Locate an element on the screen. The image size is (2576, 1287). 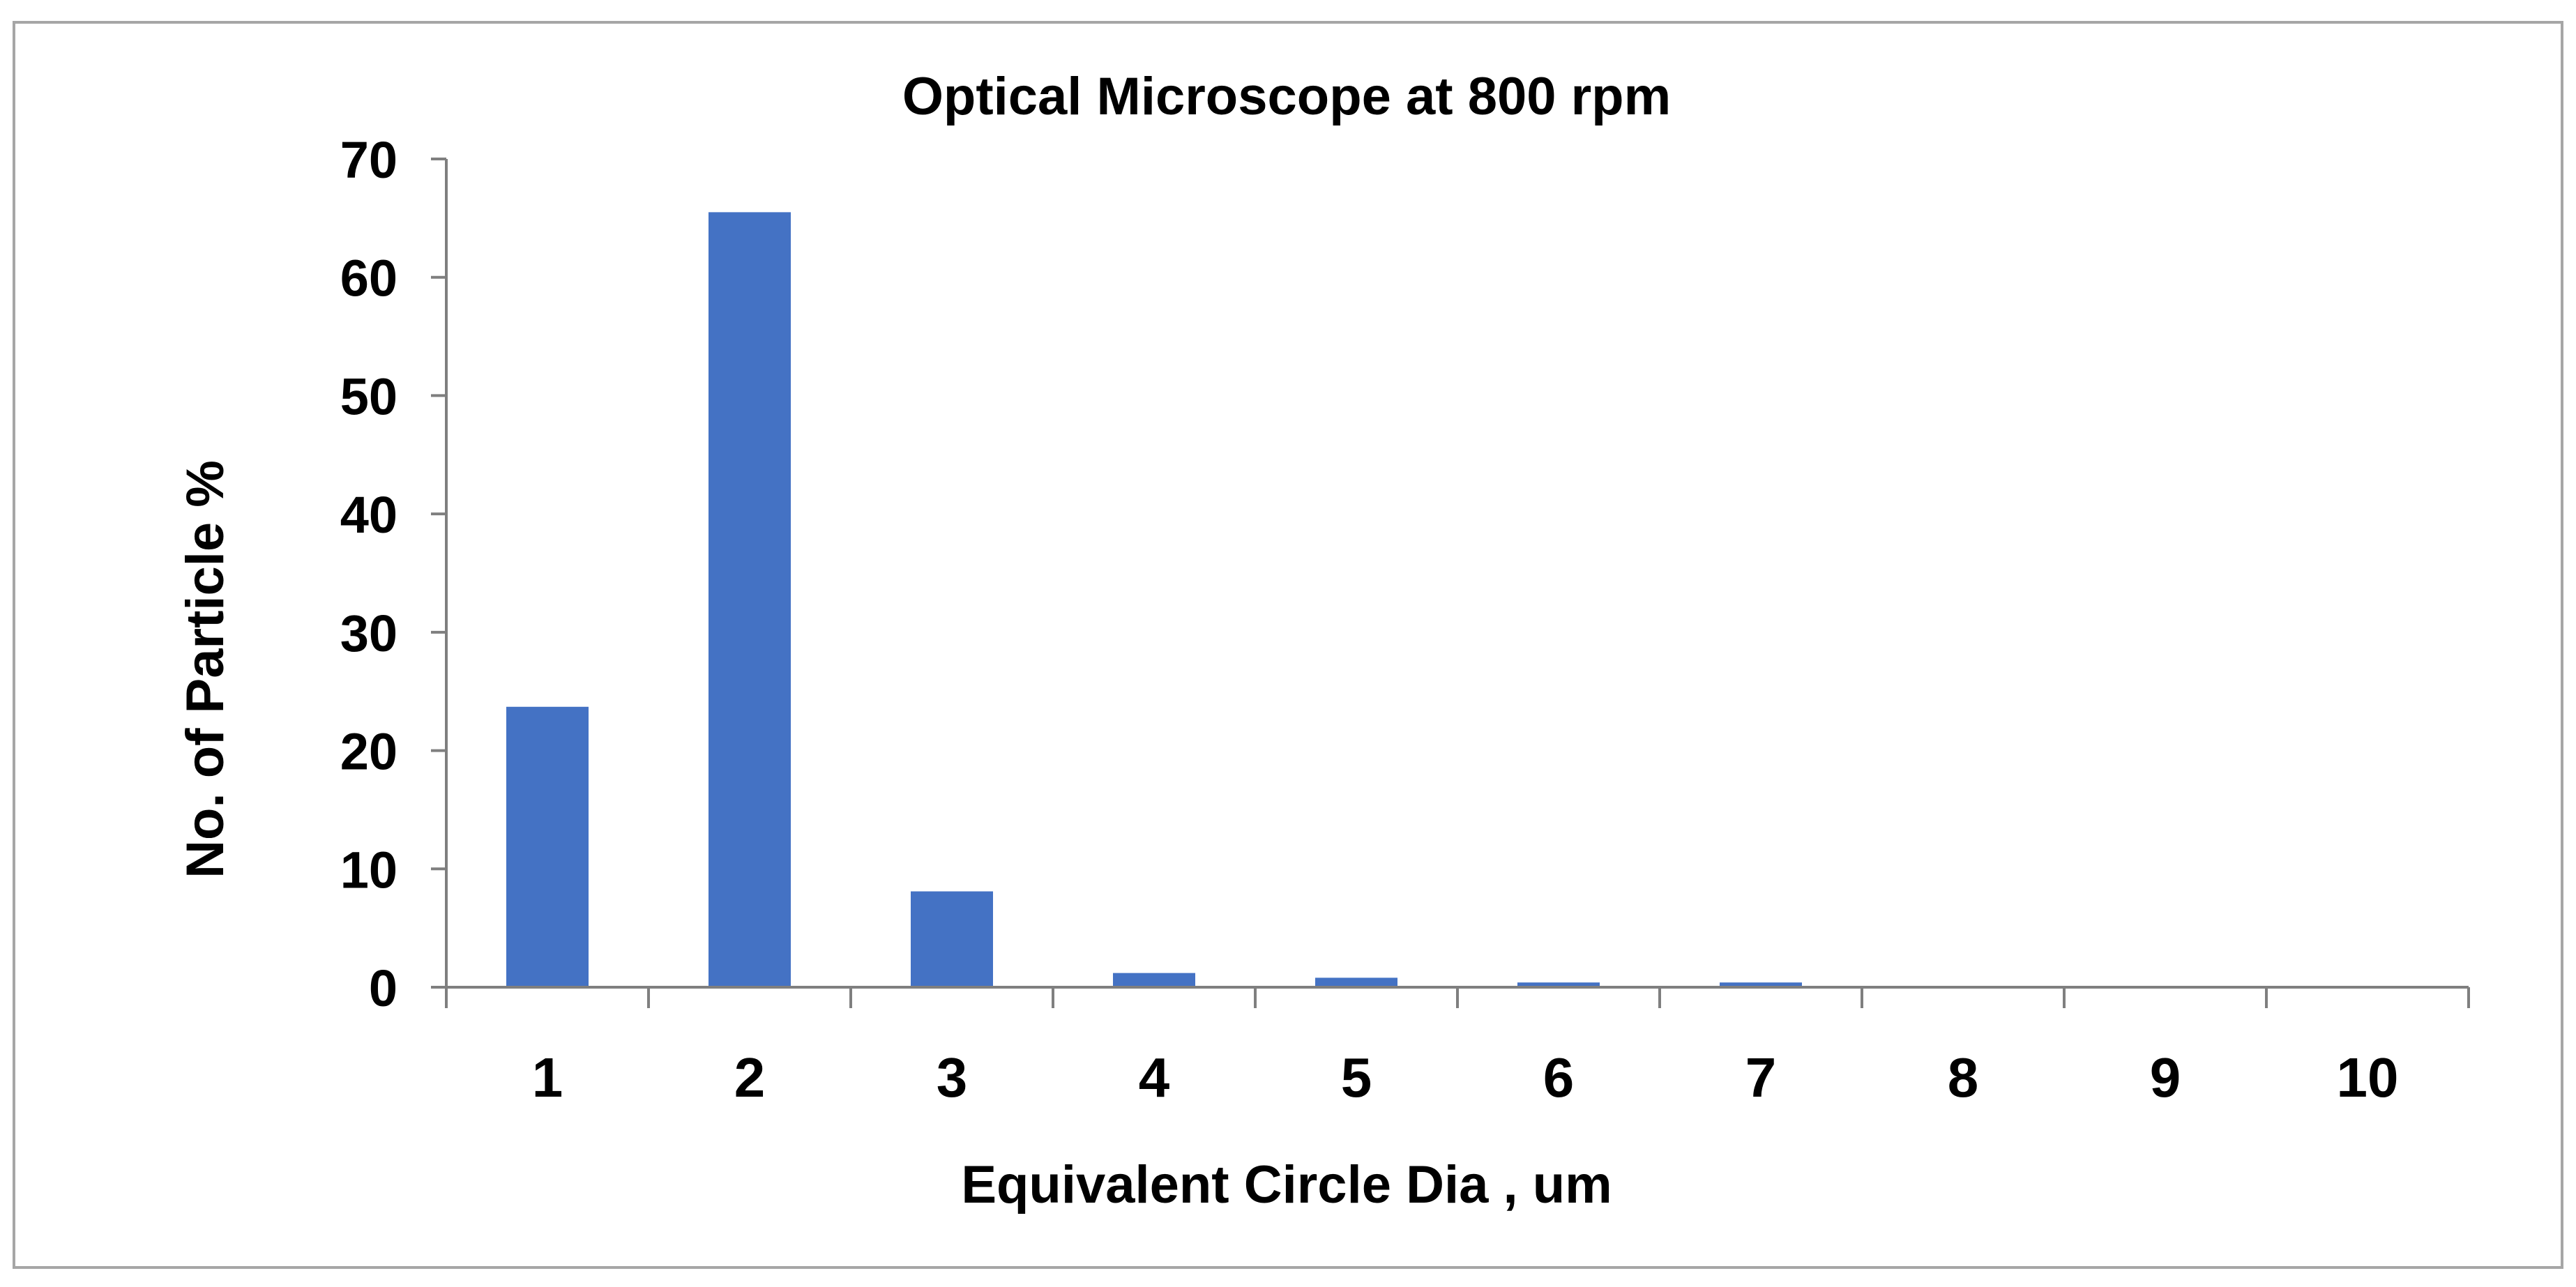
y-tick-label: 10 is located at coordinates (368, 870).